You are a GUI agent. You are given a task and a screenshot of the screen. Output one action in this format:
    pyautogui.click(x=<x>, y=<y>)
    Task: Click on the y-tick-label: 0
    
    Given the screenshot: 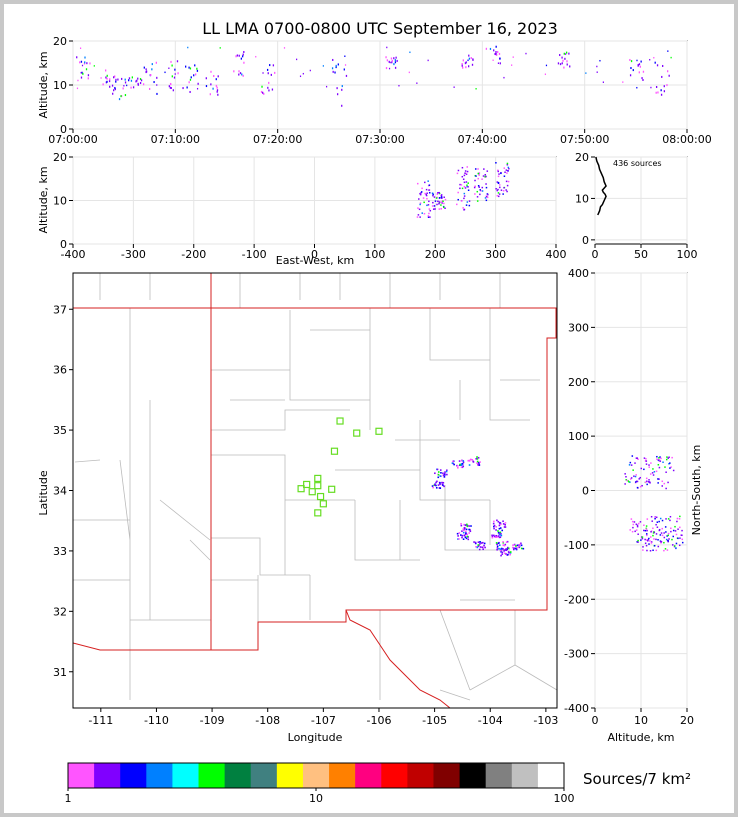 What is the action you would take?
    pyautogui.click(x=585, y=240)
    